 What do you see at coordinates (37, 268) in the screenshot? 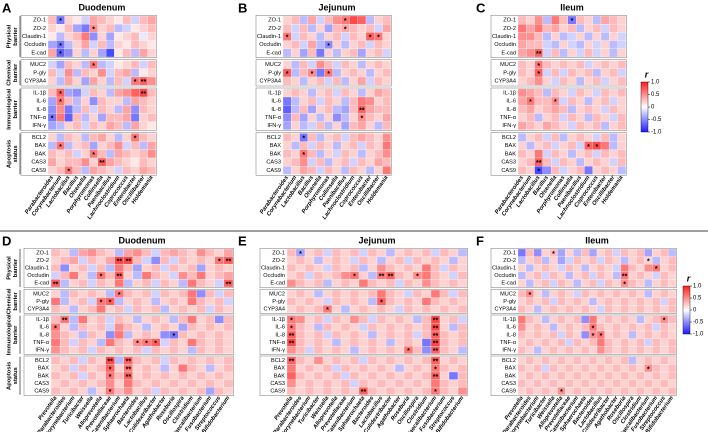
I see `row-label: Claudin-1` at bounding box center [37, 268].